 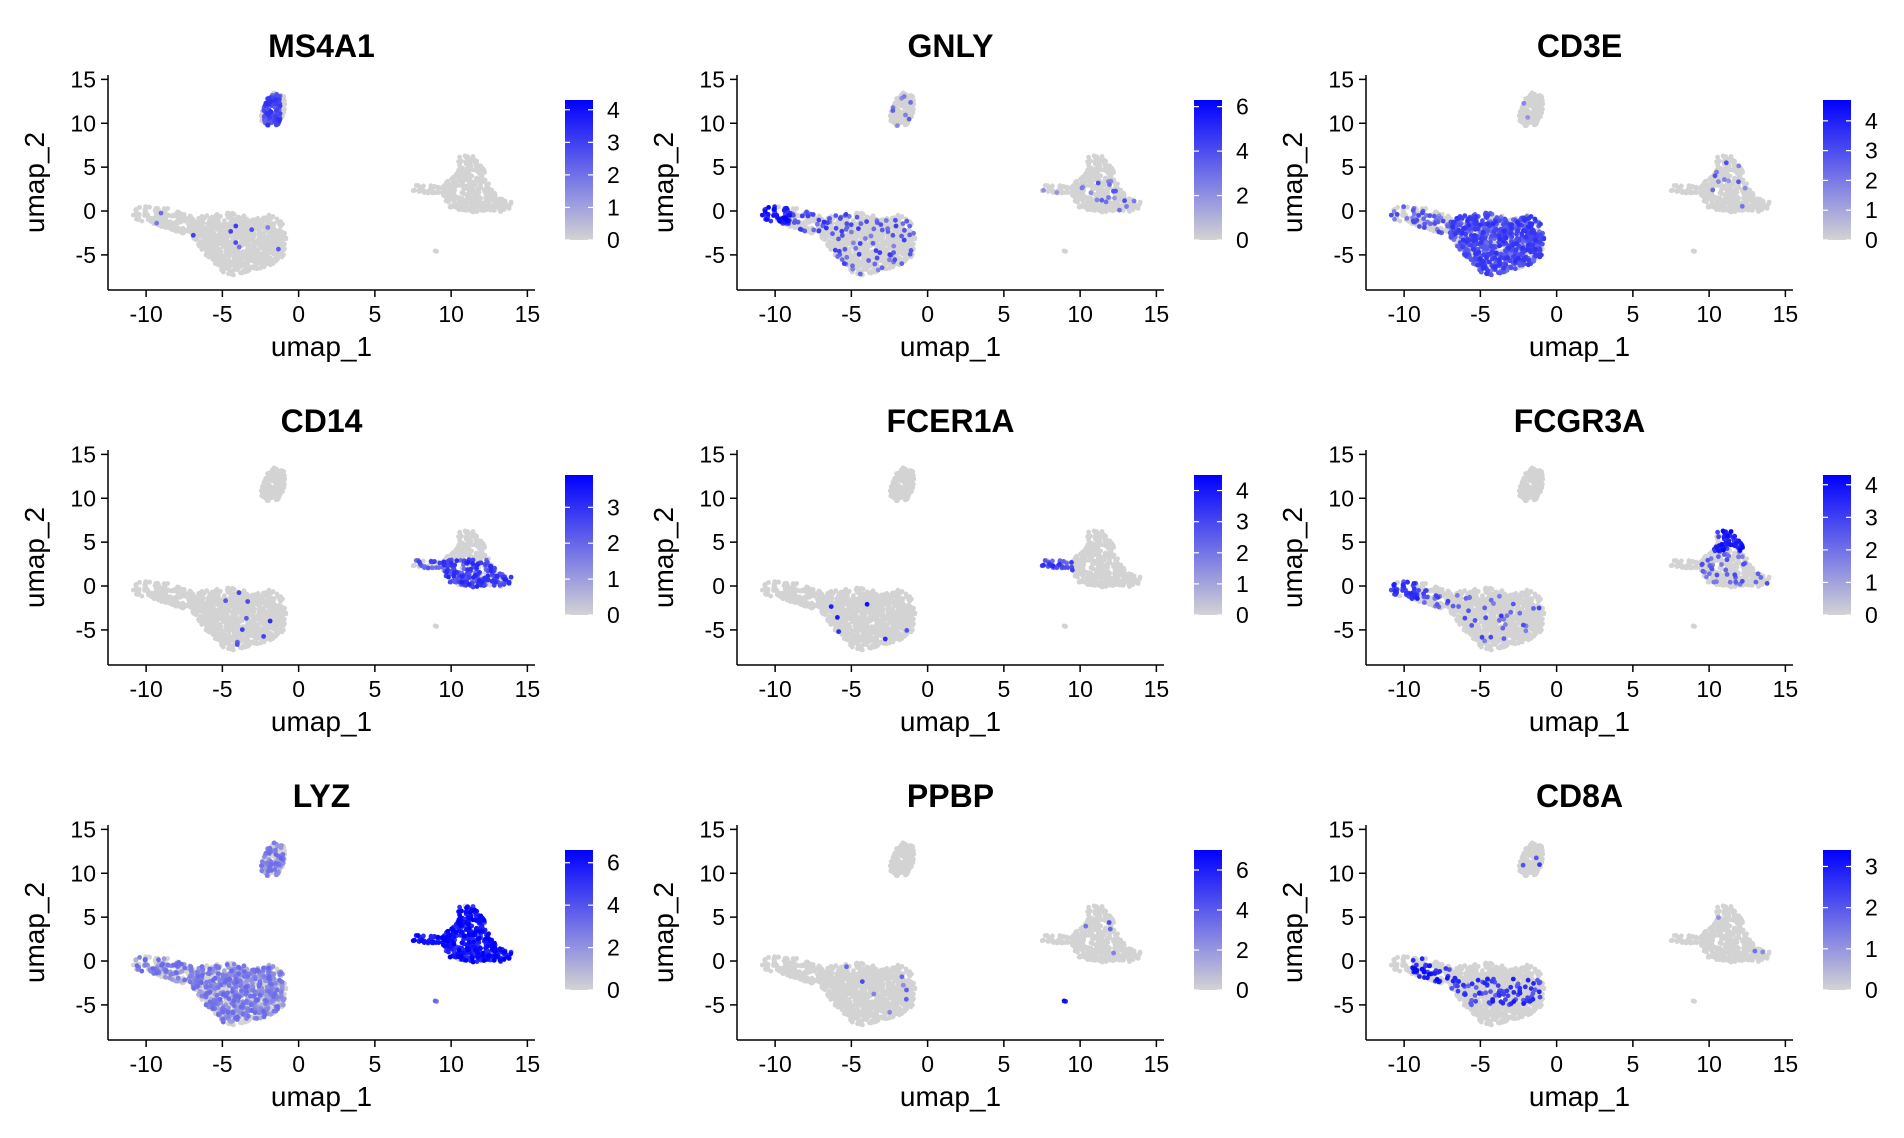 What do you see at coordinates (579, 170) in the screenshot?
I see `legend-colorbar` at bounding box center [579, 170].